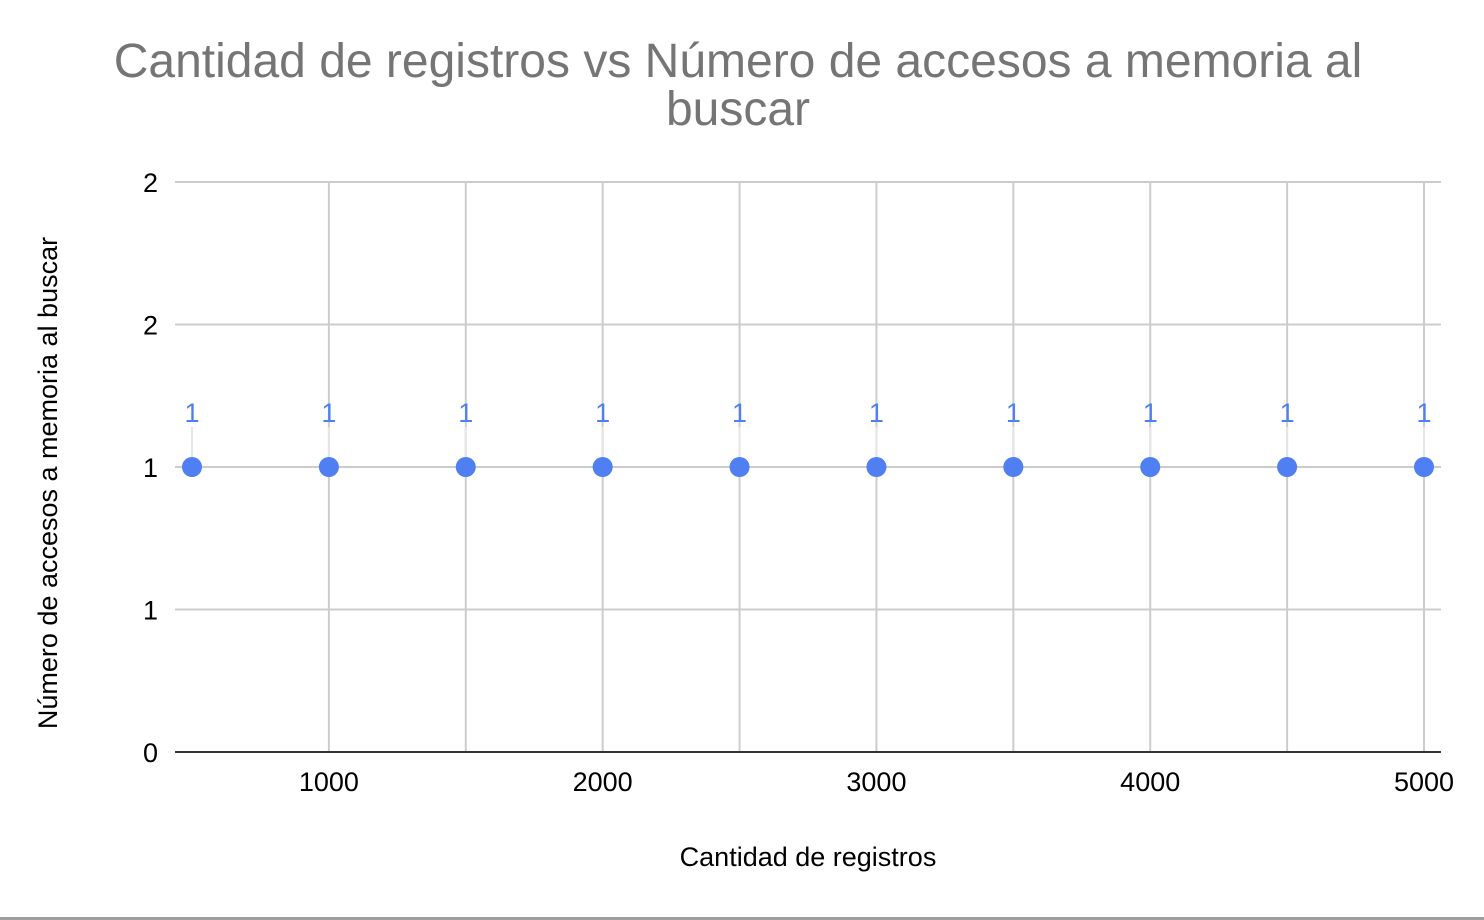 This screenshot has height=920, width=1484. I want to click on x-tick-labels: 1000 2000 3000 4000 5000, so click(876, 782).